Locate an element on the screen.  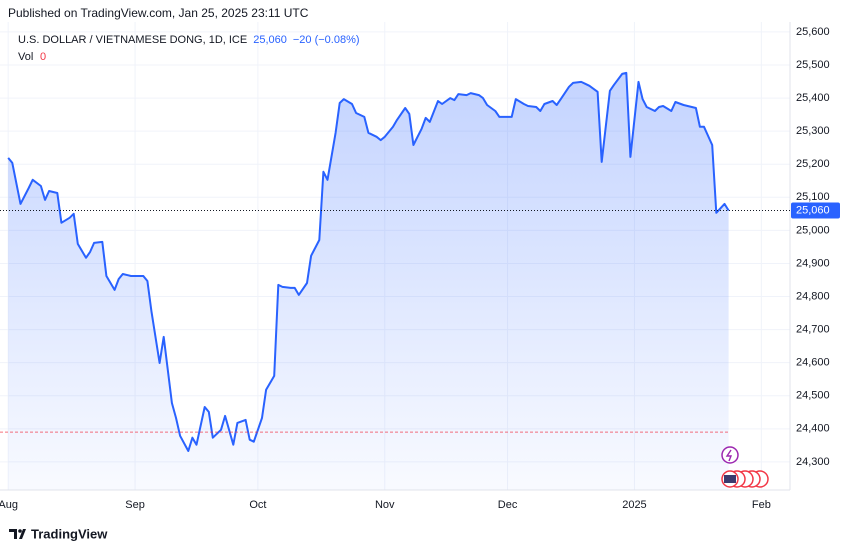
brand-logo is located at coordinates (17, 534).